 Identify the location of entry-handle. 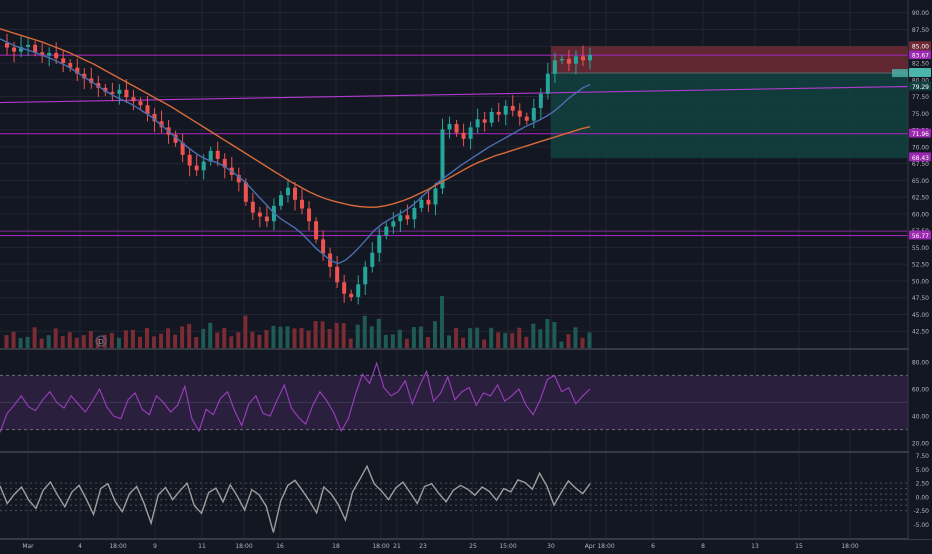
(900, 73).